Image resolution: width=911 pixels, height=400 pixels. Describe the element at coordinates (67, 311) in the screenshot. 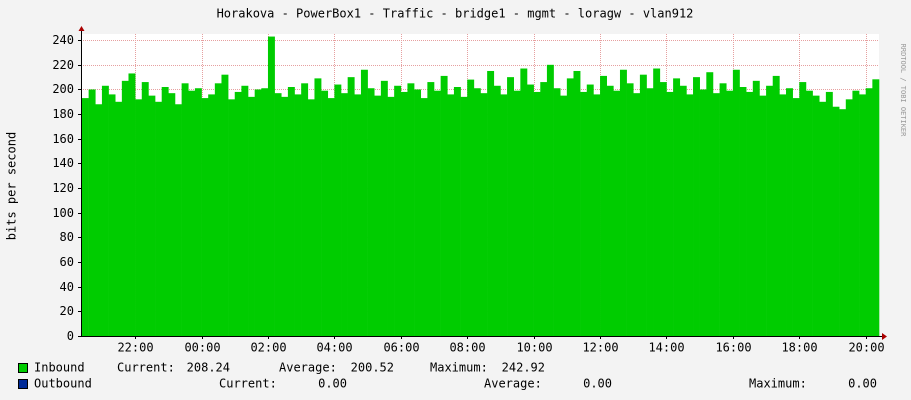

I see `y-tick-label: 20` at that location.